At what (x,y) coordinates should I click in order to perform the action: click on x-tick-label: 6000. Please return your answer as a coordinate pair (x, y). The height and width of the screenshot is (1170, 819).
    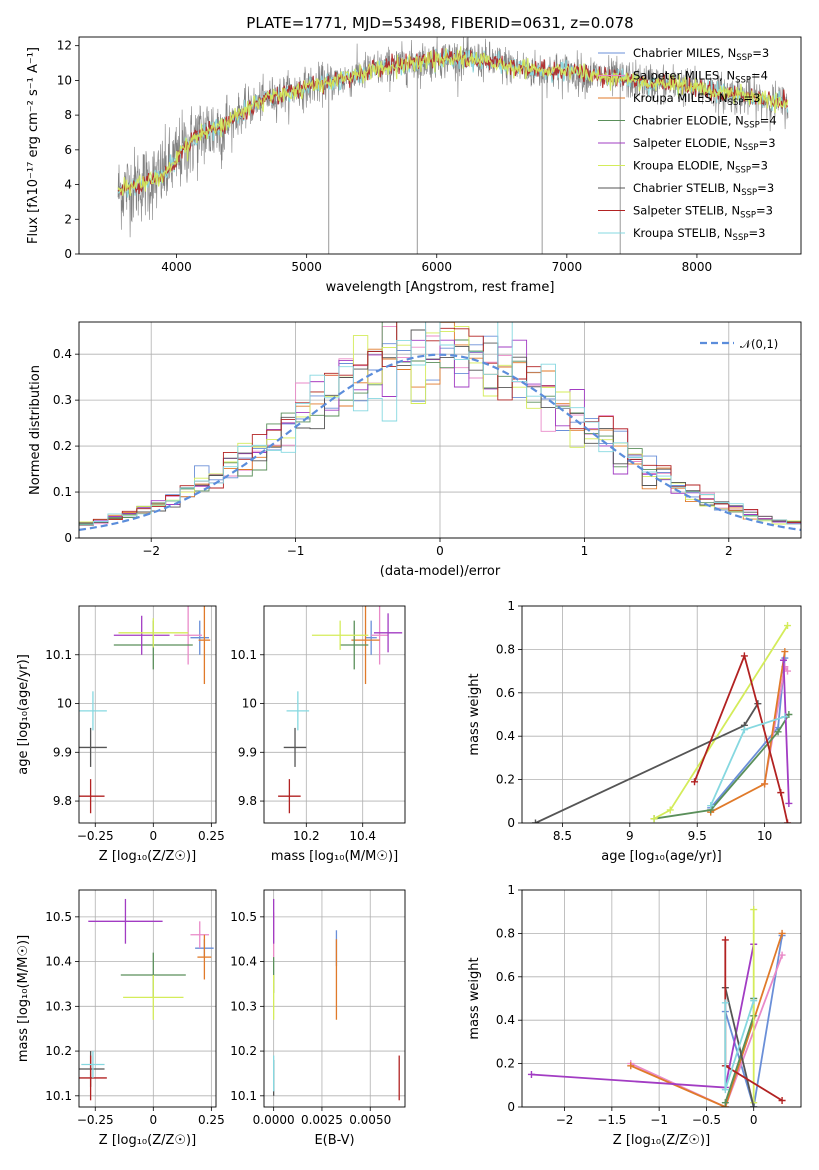
    Looking at the image, I should click on (436, 267).